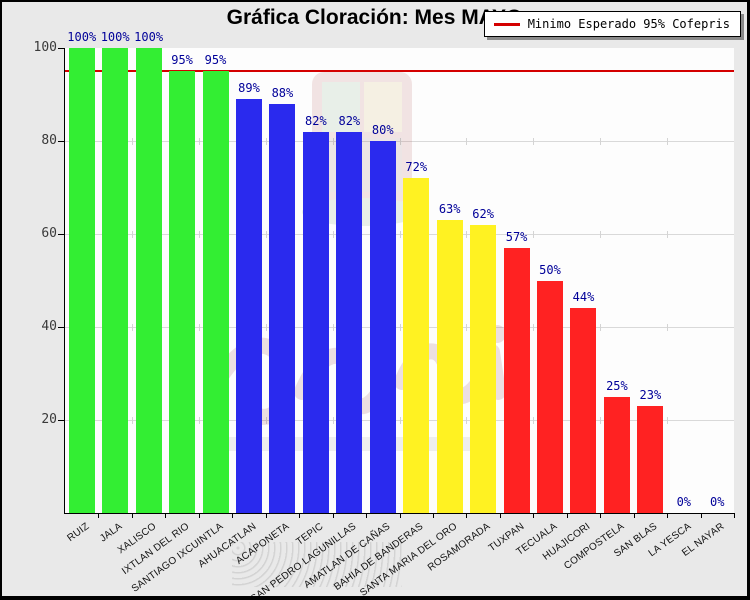 The width and height of the screenshot is (750, 600). I want to click on bar-santa-maria-del-oro, so click(449, 366).